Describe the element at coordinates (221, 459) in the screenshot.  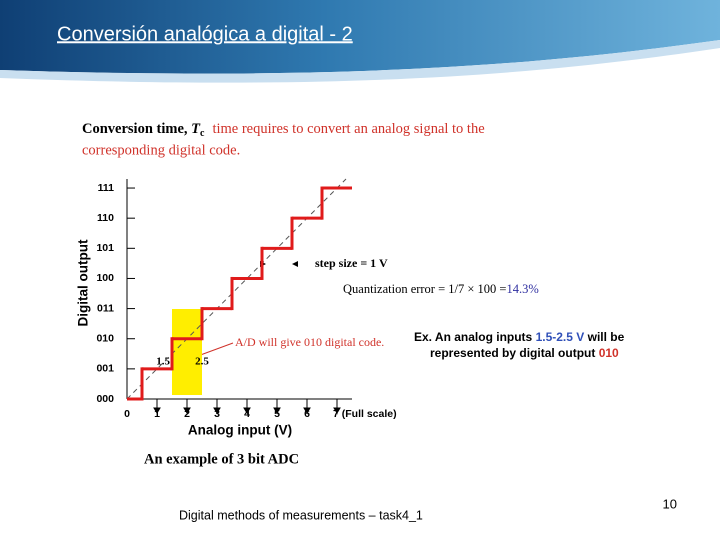
I see `figure-caption: An example of 3 bit ADC` at that location.